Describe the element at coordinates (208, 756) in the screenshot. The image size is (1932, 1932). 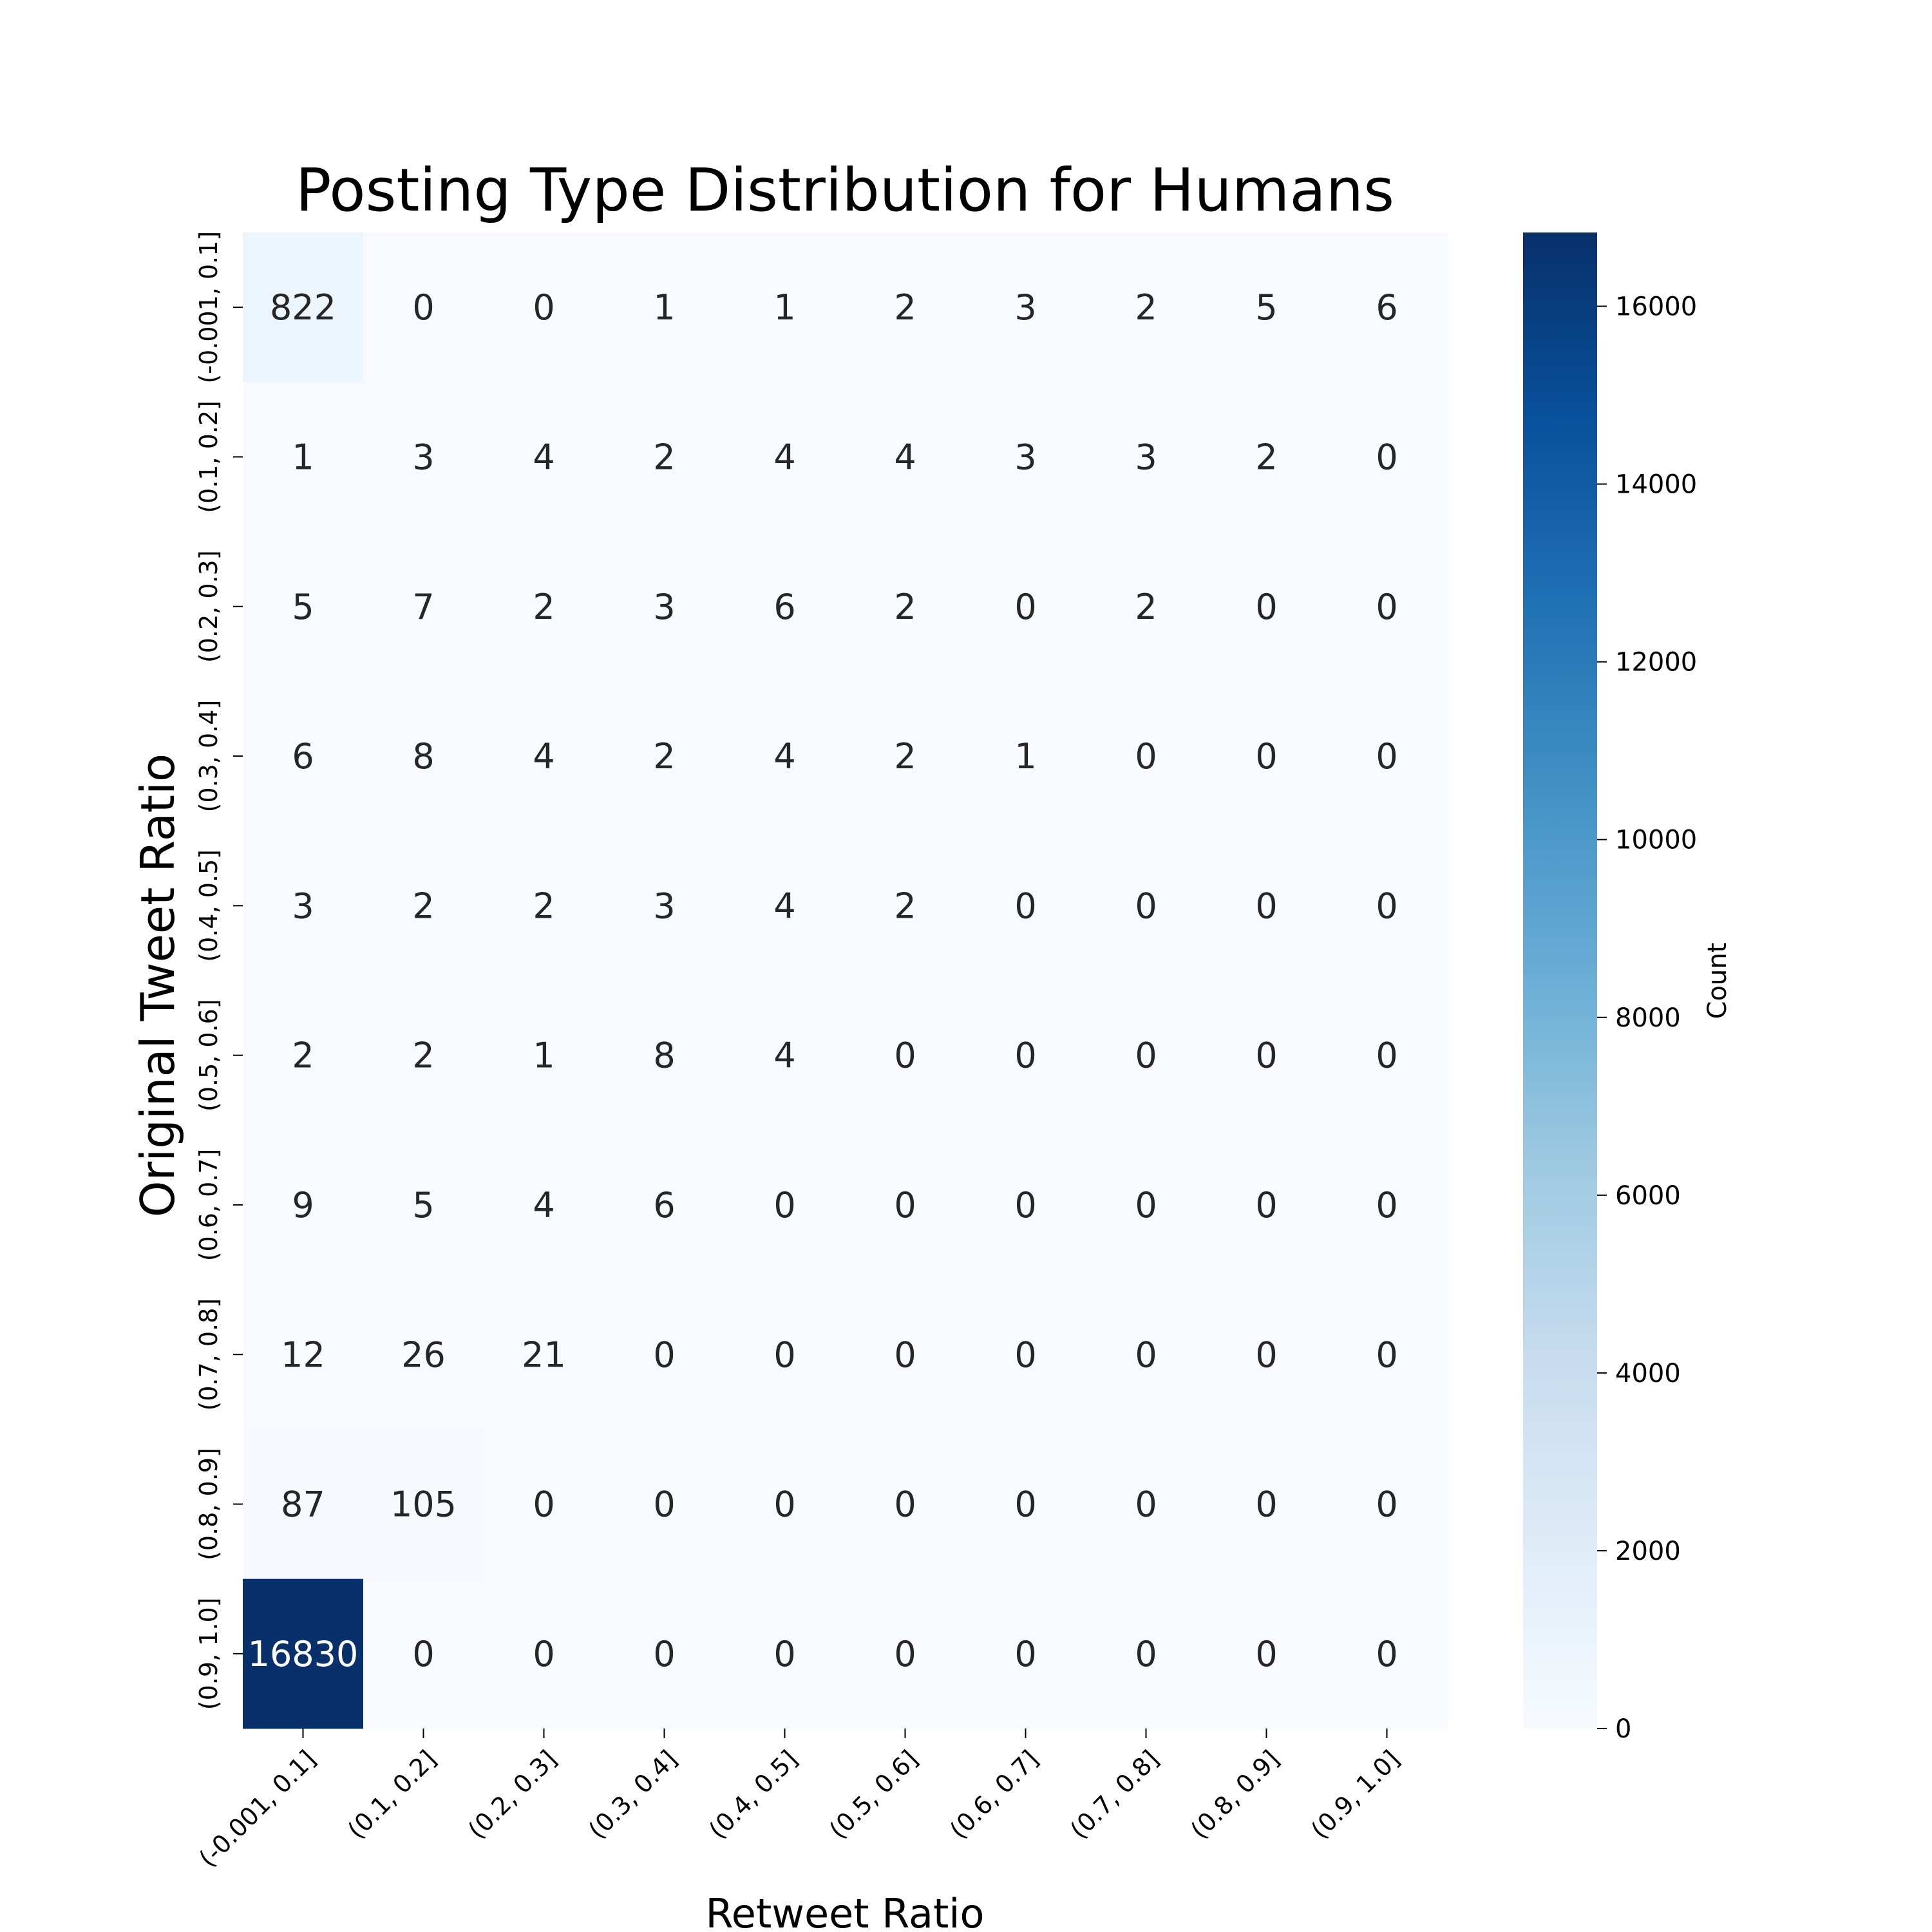
I see `y-tick-label: (0.3, 0.4]` at that location.